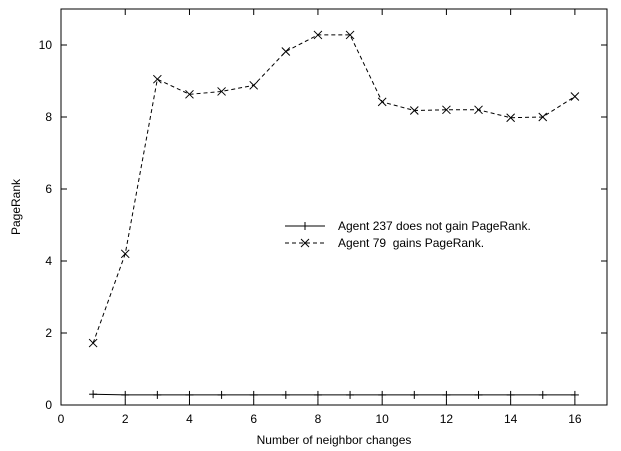 Image resolution: width=621 pixels, height=451 pixels. I want to click on x-tick-label: 0, so click(61, 419).